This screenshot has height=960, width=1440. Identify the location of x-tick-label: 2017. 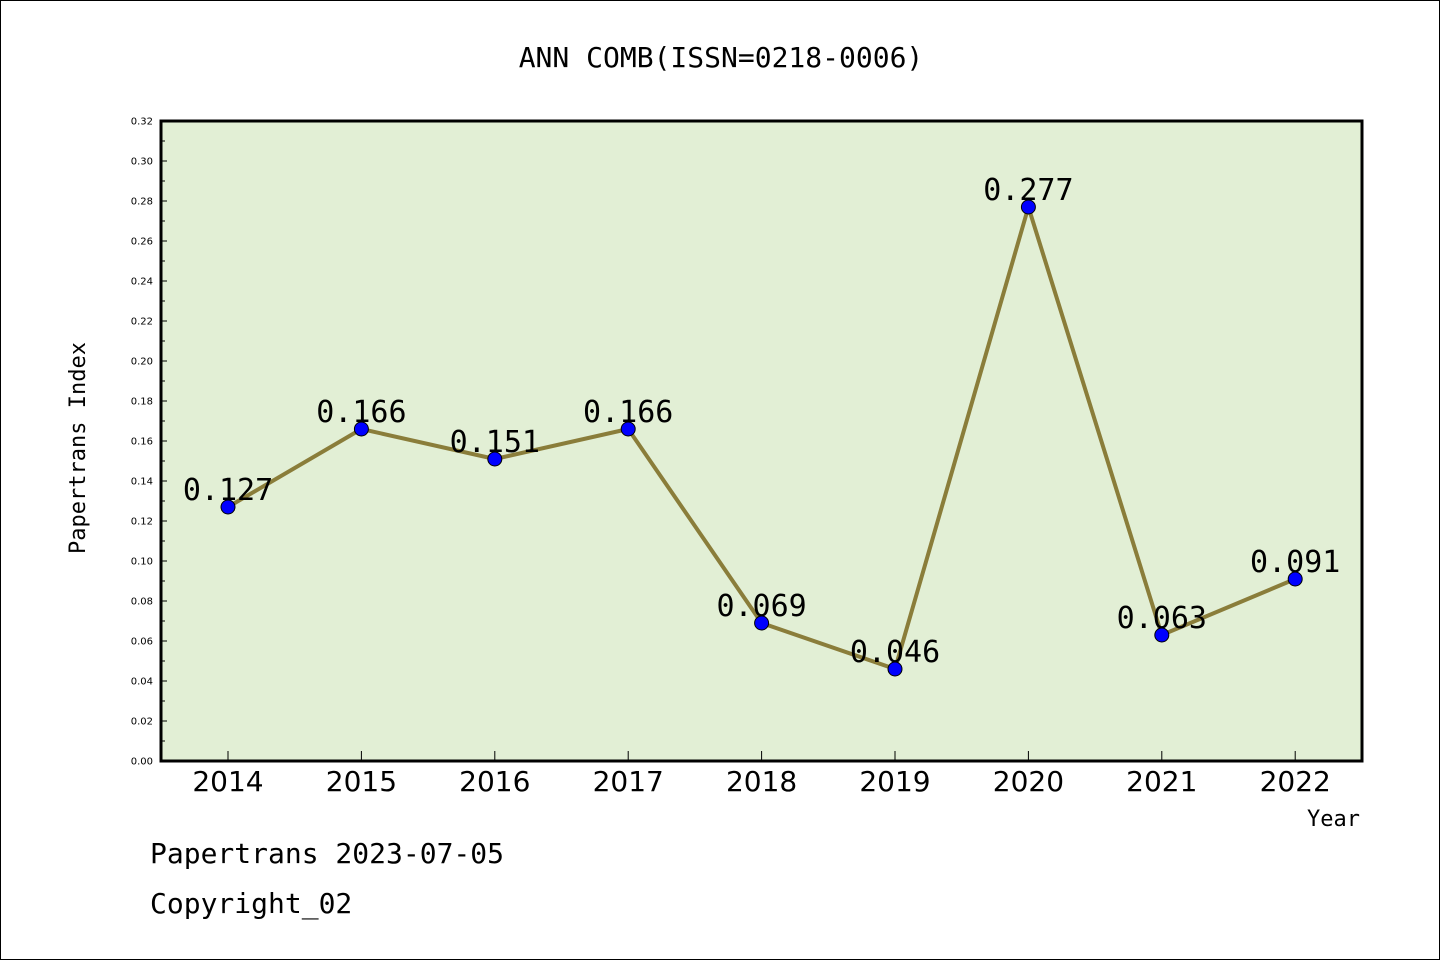
(628, 781).